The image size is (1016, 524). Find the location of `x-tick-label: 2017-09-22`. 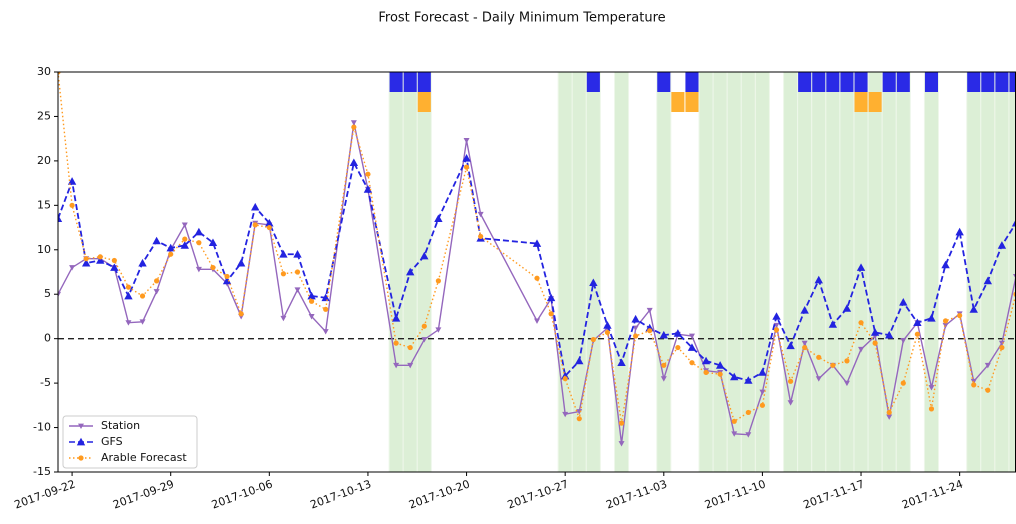

x-tick-label: 2017-09-22 is located at coordinates (45, 494).